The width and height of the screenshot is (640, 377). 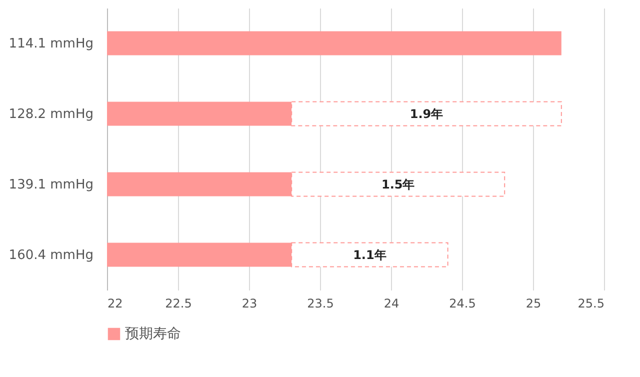 What do you see at coordinates (178, 303) in the screenshot?
I see `x-tick-label: 22.5` at bounding box center [178, 303].